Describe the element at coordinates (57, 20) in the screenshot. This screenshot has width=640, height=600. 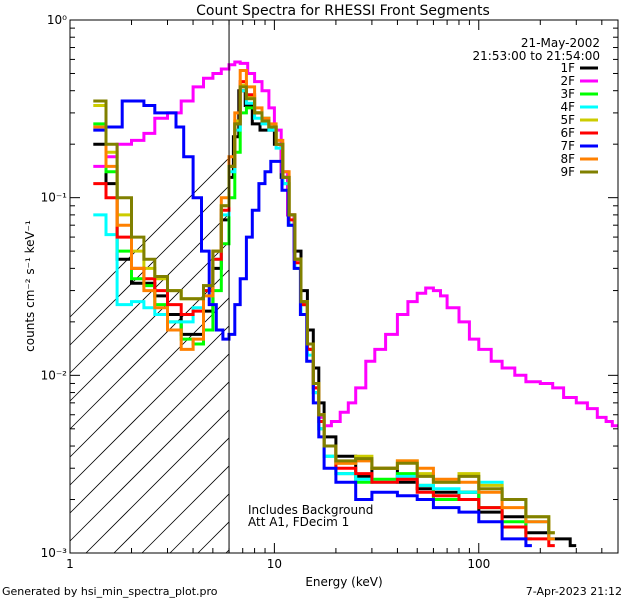
I see `y-tick-label: 10⁰` at that location.